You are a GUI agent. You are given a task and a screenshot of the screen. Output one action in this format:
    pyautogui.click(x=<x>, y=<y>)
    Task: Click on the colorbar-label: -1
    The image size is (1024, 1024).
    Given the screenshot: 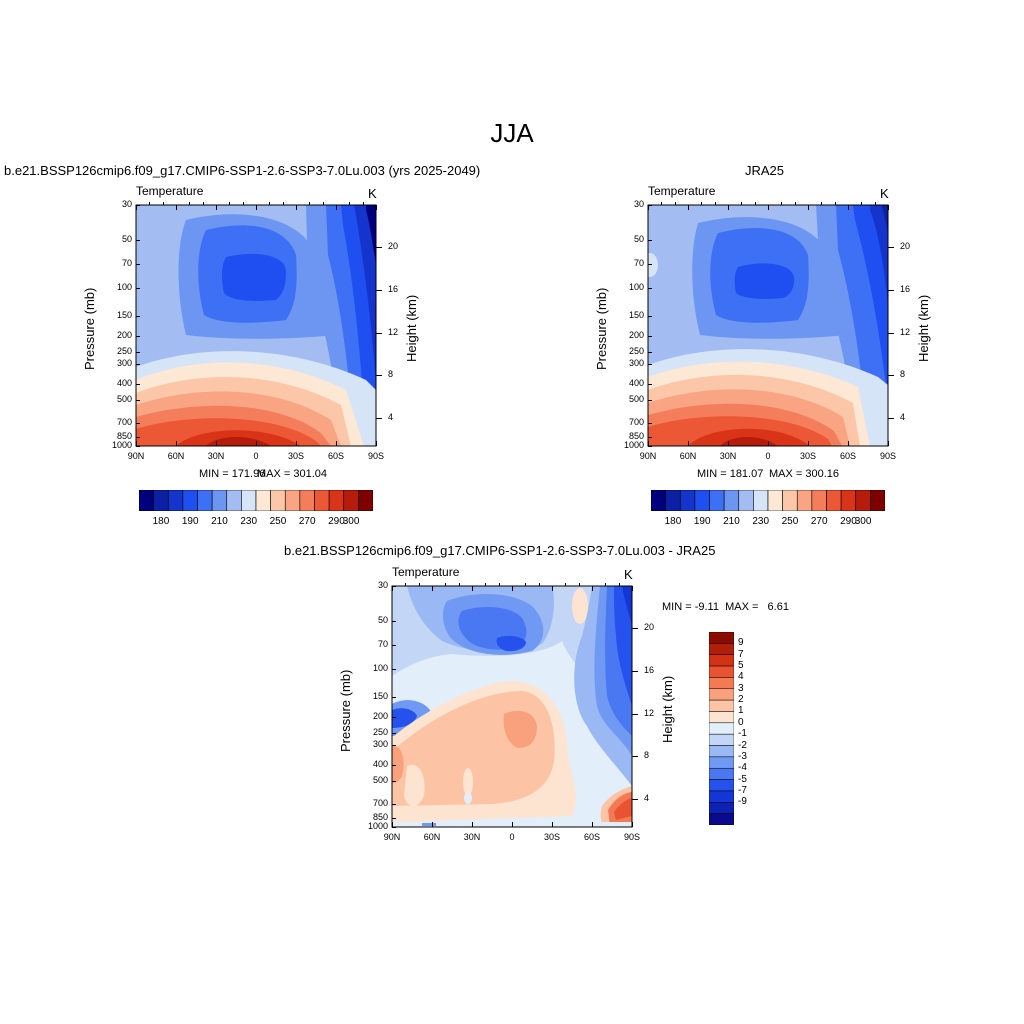 What is the action you would take?
    pyautogui.click(x=742, y=734)
    